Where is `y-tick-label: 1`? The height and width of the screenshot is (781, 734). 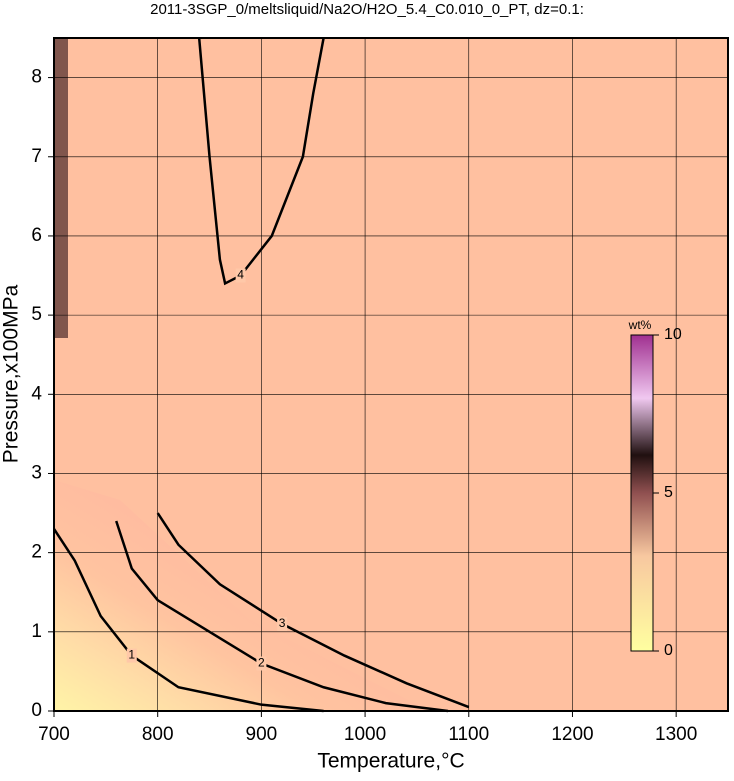 y-tick-label: 1 is located at coordinates (36, 631).